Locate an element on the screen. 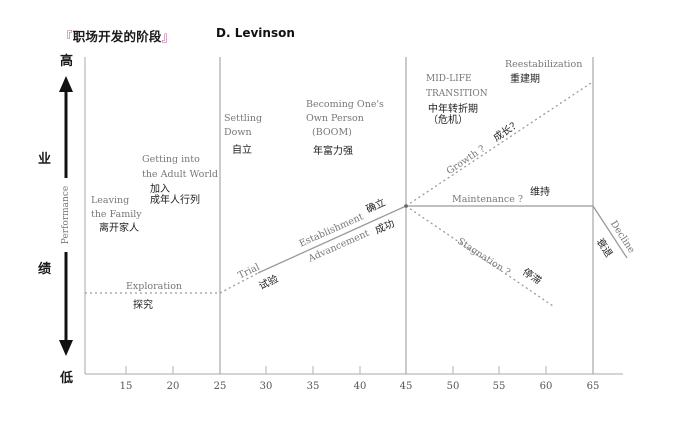 The height and width of the screenshot is (421, 680). becoming-en-1: Becoming One's is located at coordinates (345, 104).